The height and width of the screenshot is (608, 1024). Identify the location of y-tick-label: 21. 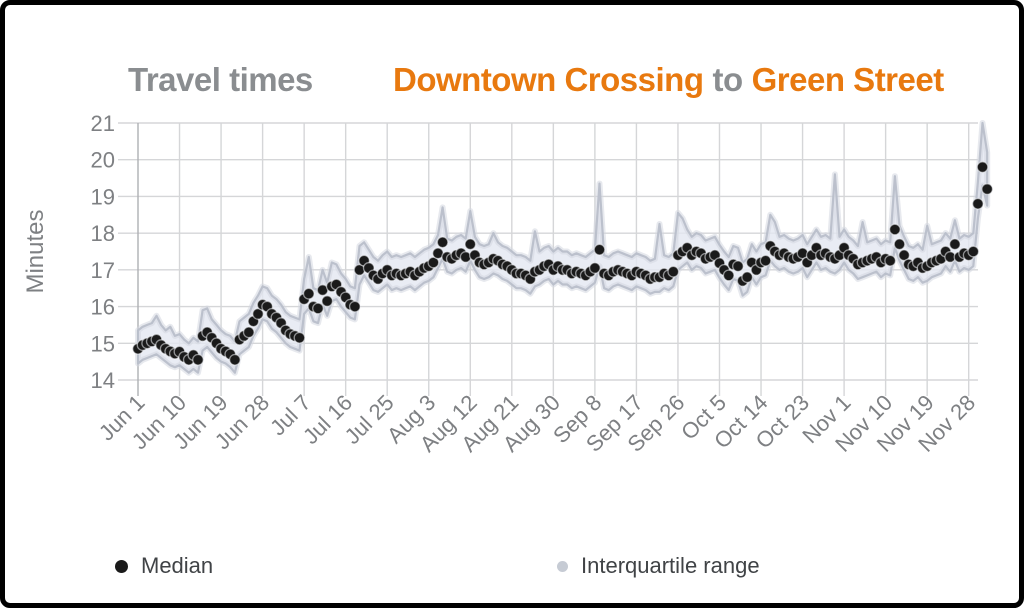
(103, 123).